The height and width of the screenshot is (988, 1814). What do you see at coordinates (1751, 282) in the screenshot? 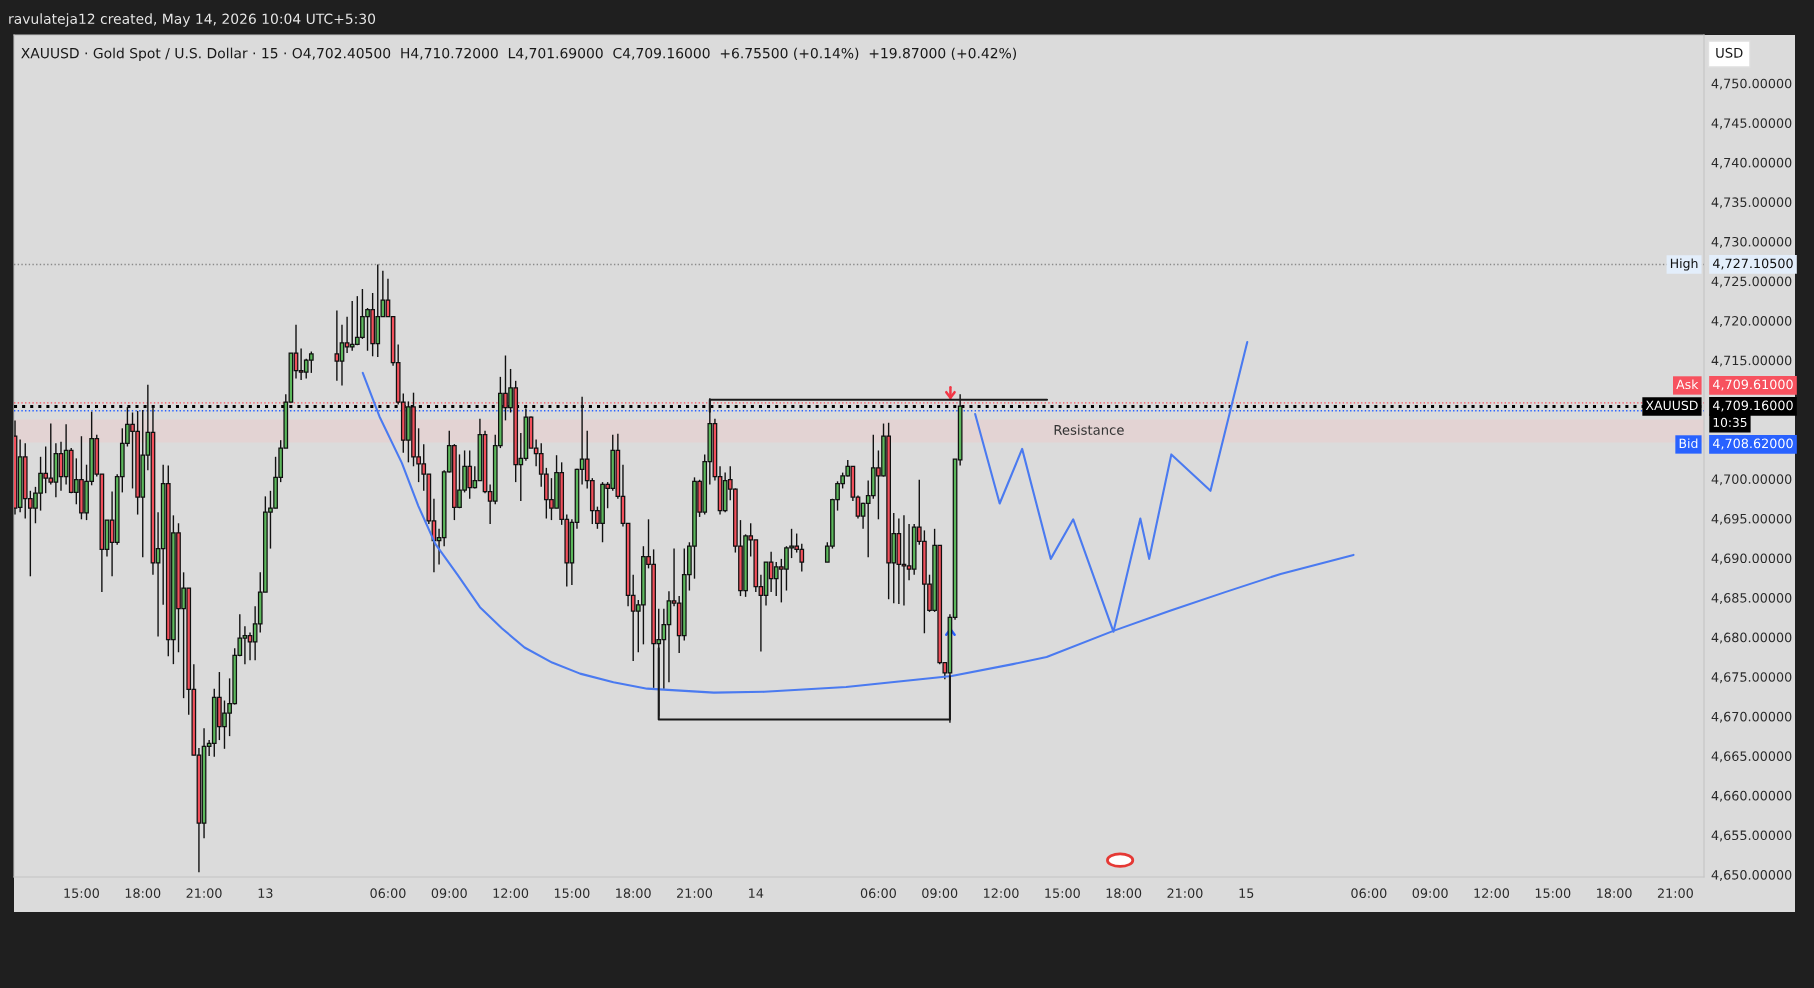
I see `y-tick-label: 4,725.00000` at bounding box center [1751, 282].